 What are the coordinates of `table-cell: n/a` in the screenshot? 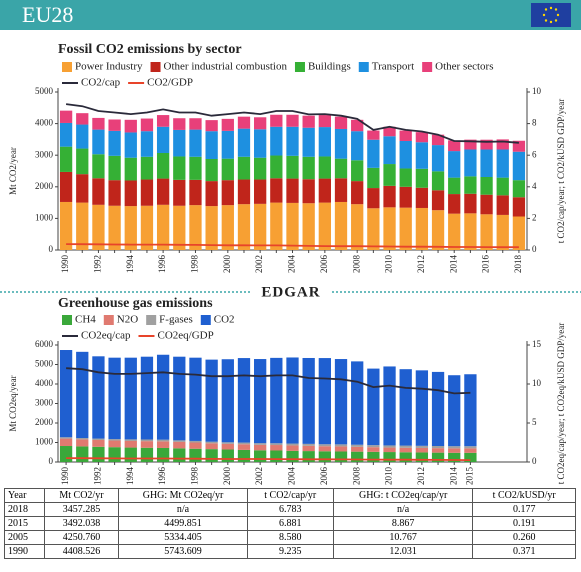 It's located at (403, 509).